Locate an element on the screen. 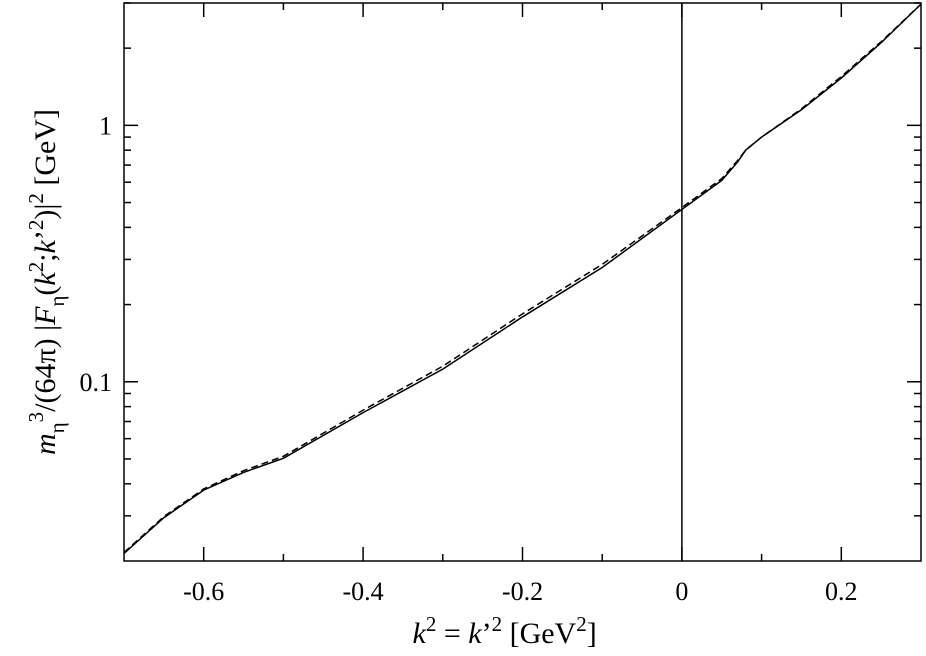  y-axis-label-part: ’ is located at coordinates (45, 235).